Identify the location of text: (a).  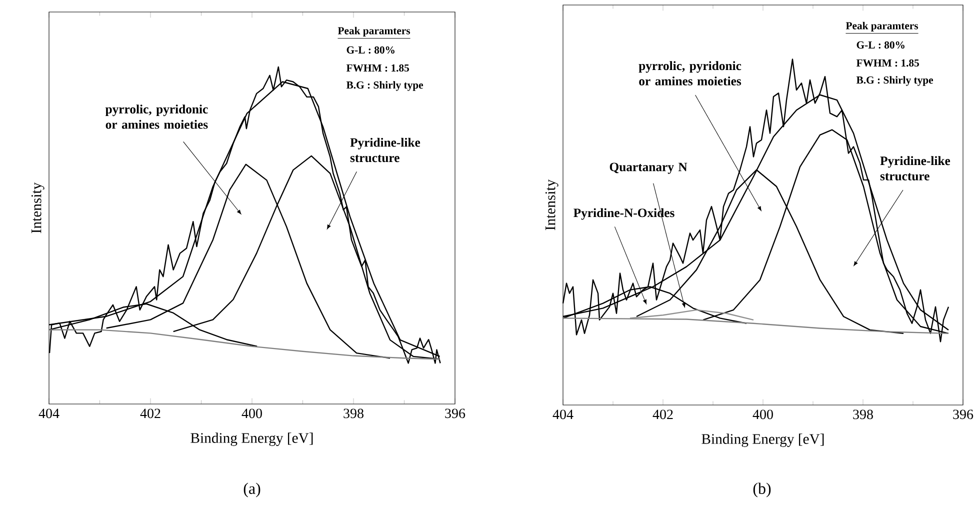
(252, 490).